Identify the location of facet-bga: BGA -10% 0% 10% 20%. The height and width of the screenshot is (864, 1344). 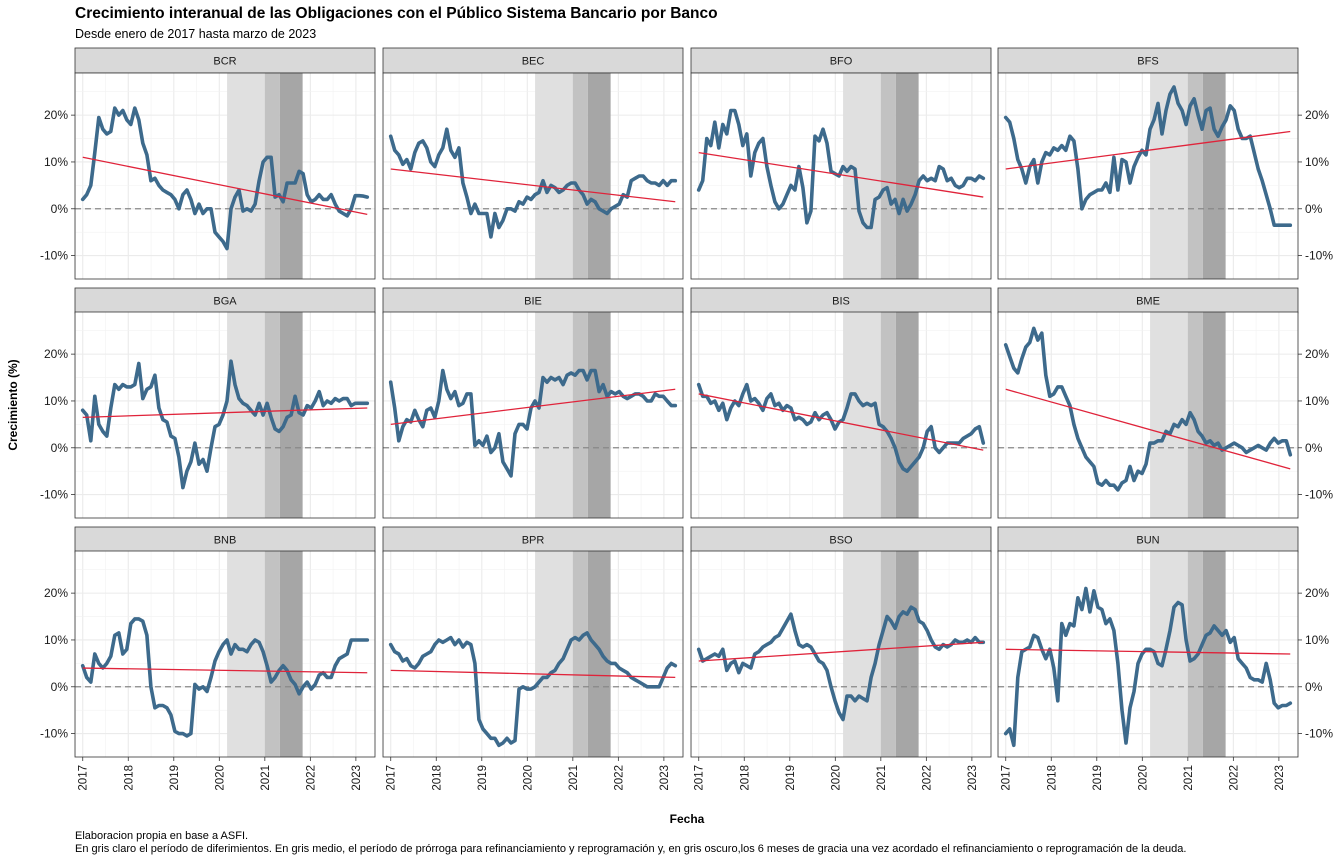
(208, 403).